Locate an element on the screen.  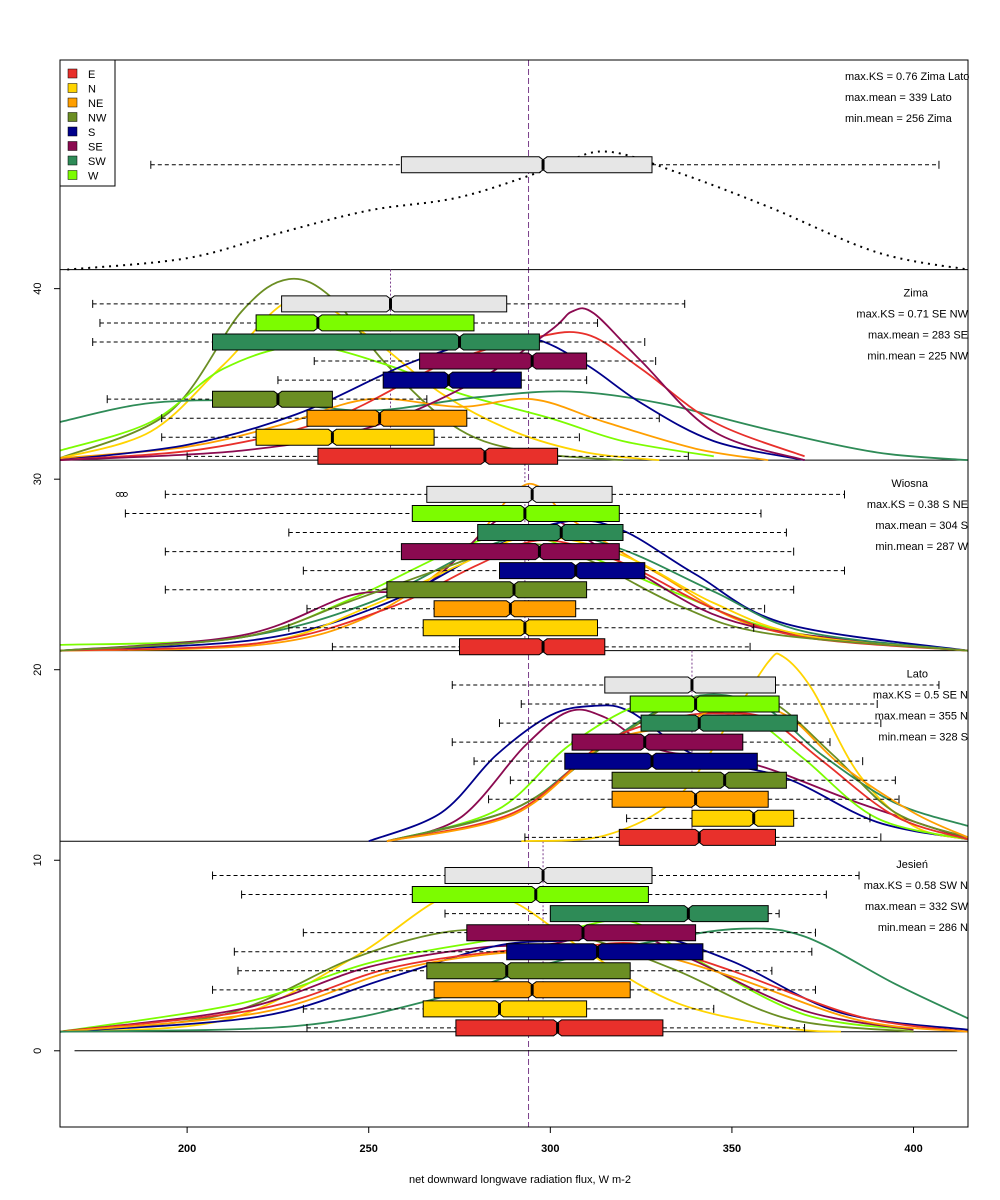
y-tick-label: 10 is located at coordinates (38, 860).